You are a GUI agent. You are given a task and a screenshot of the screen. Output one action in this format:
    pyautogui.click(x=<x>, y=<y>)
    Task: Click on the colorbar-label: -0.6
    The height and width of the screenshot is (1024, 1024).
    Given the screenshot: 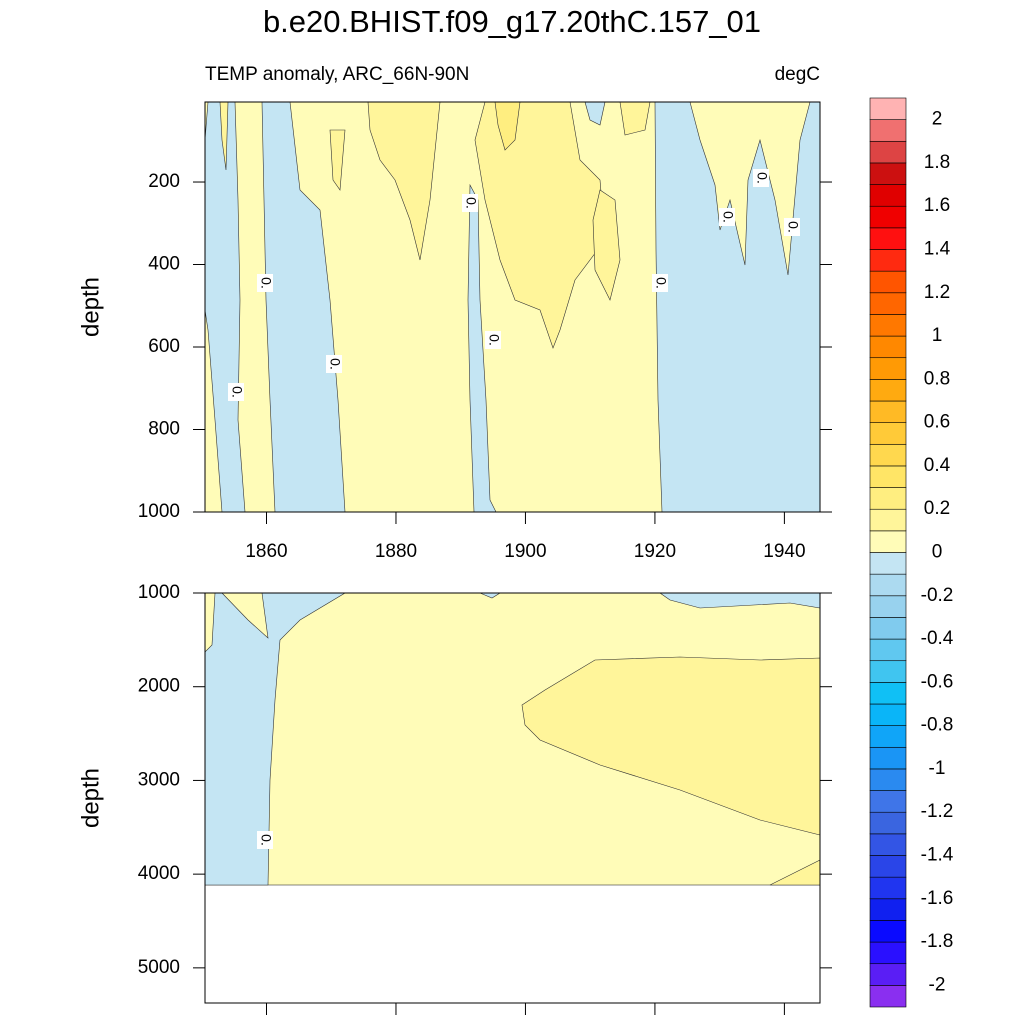 What is the action you would take?
    pyautogui.click(x=937, y=681)
    